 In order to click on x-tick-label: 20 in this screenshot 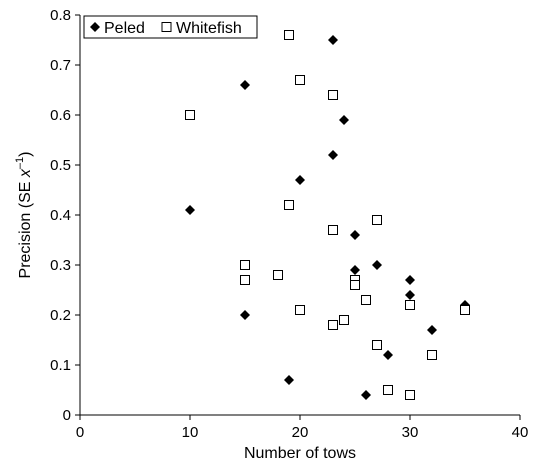, I will do `click(300, 432)`.